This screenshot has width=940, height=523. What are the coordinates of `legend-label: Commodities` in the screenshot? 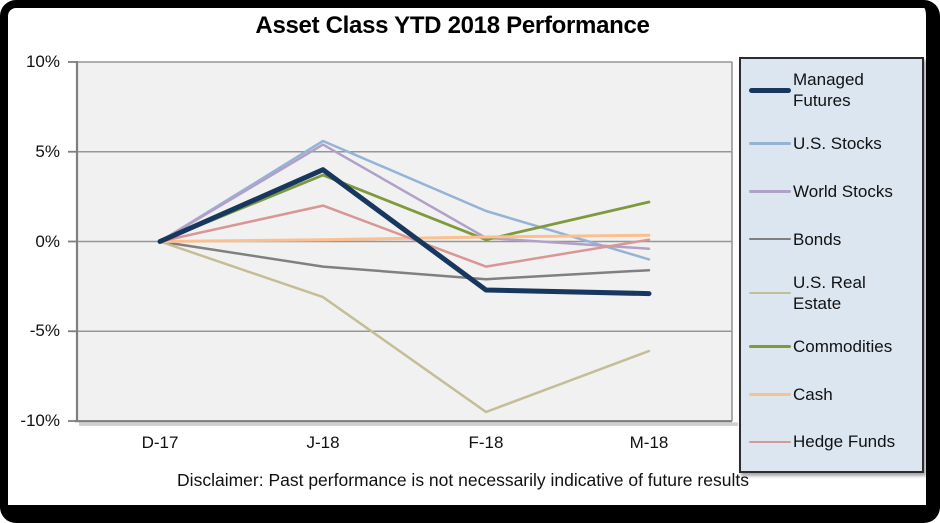 It's located at (843, 347).